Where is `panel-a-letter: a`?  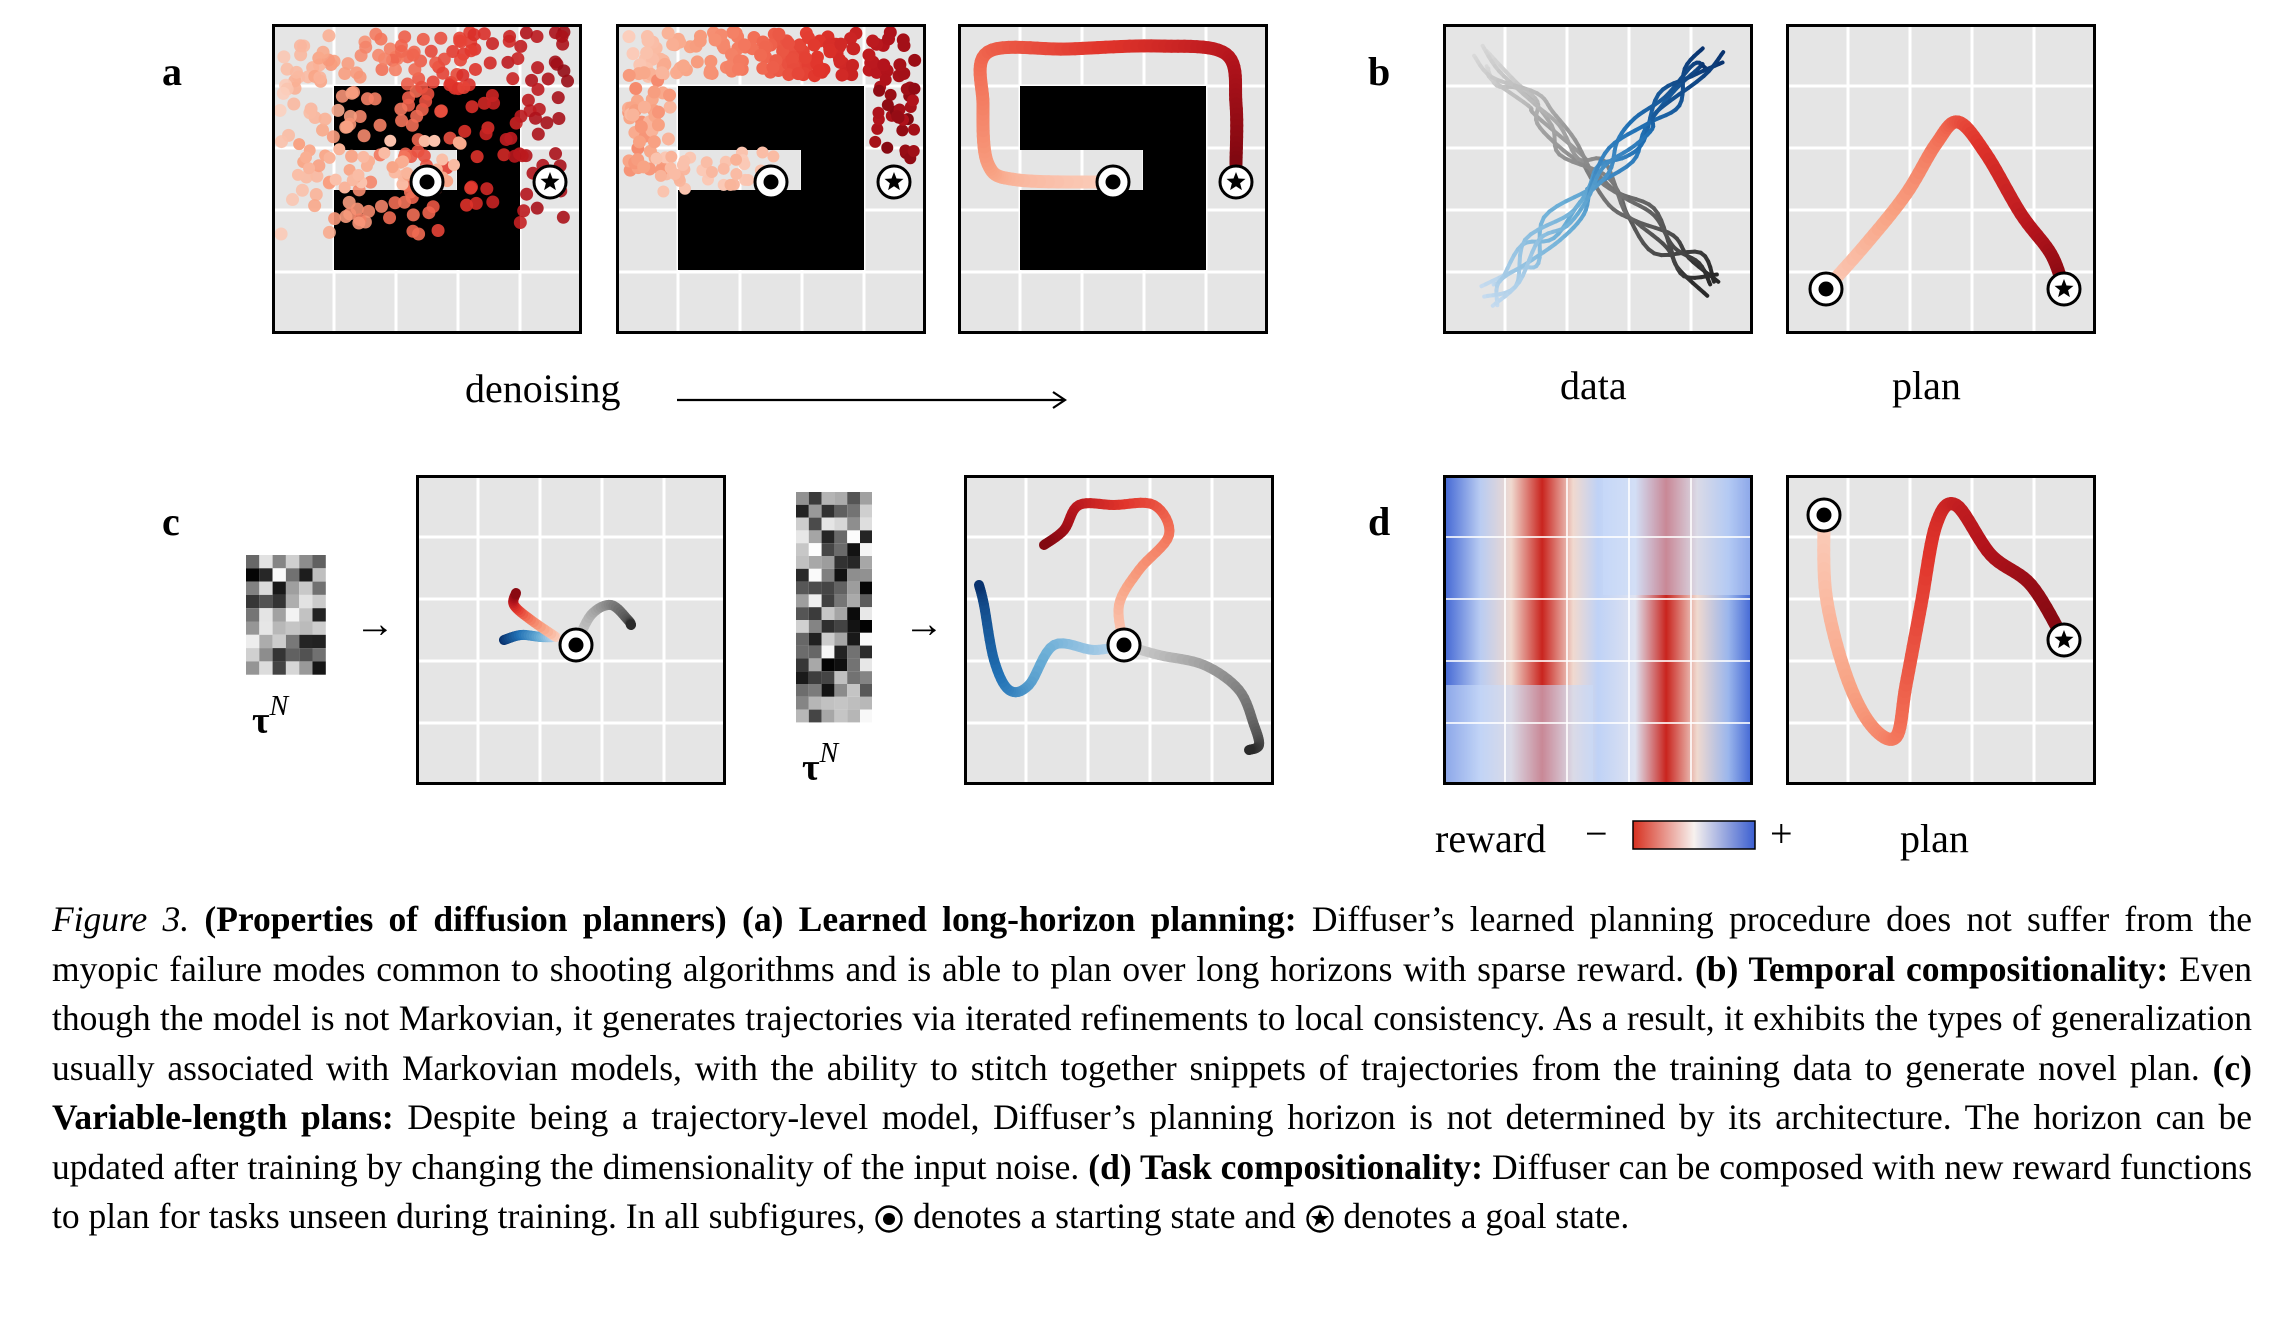 panel-a-letter: a is located at coordinates (172, 71).